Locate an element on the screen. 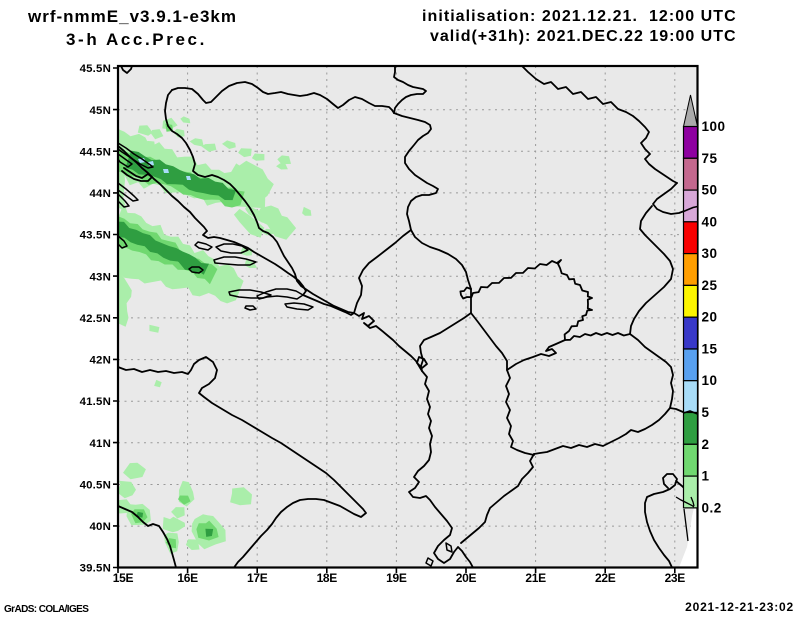 The width and height of the screenshot is (800, 618). svg-text: 5 is located at coordinates (706, 412).